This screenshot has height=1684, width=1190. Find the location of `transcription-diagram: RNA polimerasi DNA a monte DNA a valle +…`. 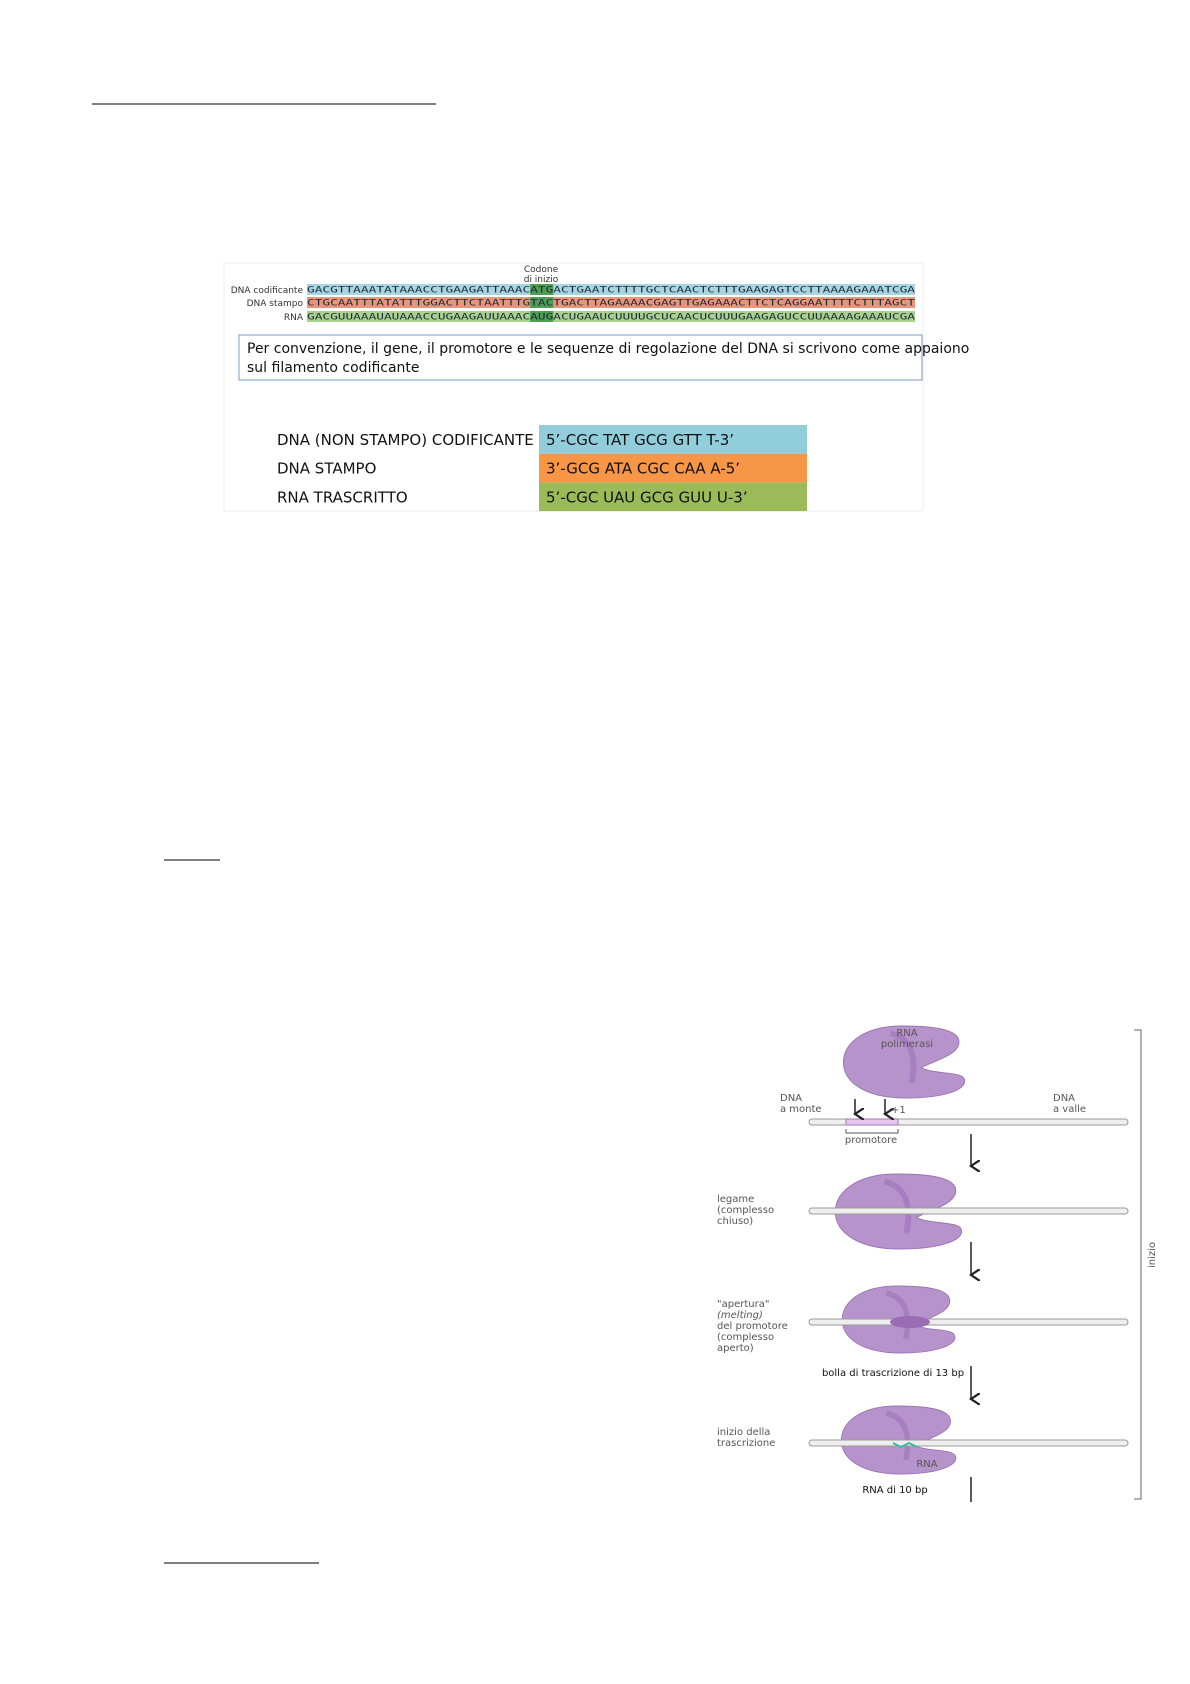

transcription-diagram: RNA polimerasi DNA a monte DNA a valle +… is located at coordinates (937, 1264).